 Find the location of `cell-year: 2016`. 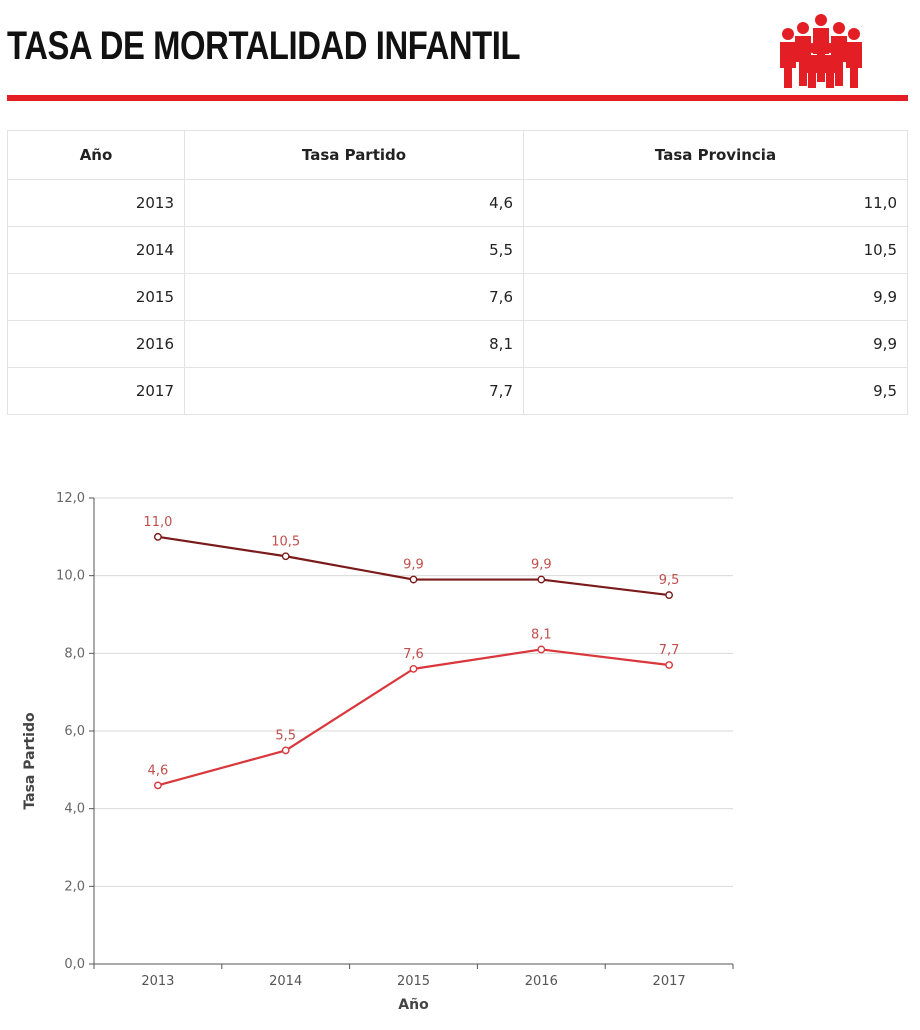

cell-year: 2016 is located at coordinates (96, 344).